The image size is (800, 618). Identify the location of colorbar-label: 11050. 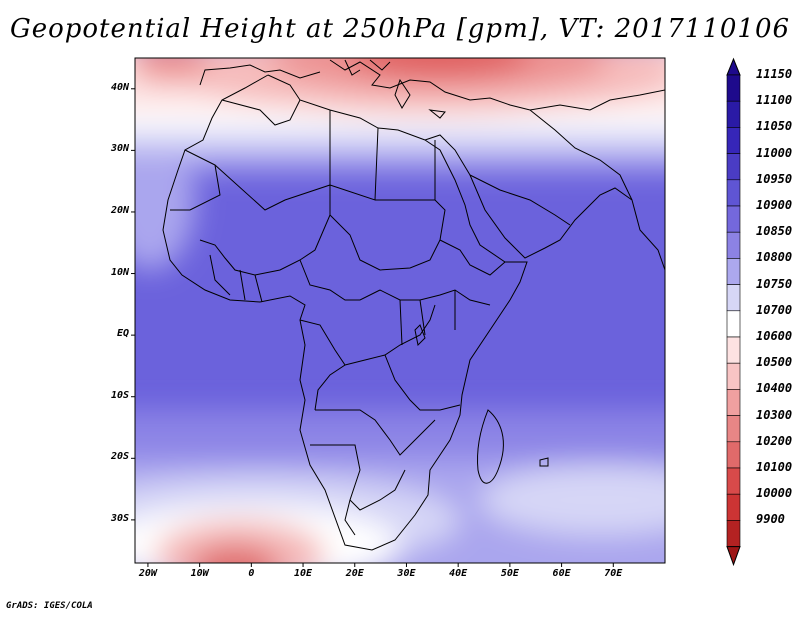
(774, 126).